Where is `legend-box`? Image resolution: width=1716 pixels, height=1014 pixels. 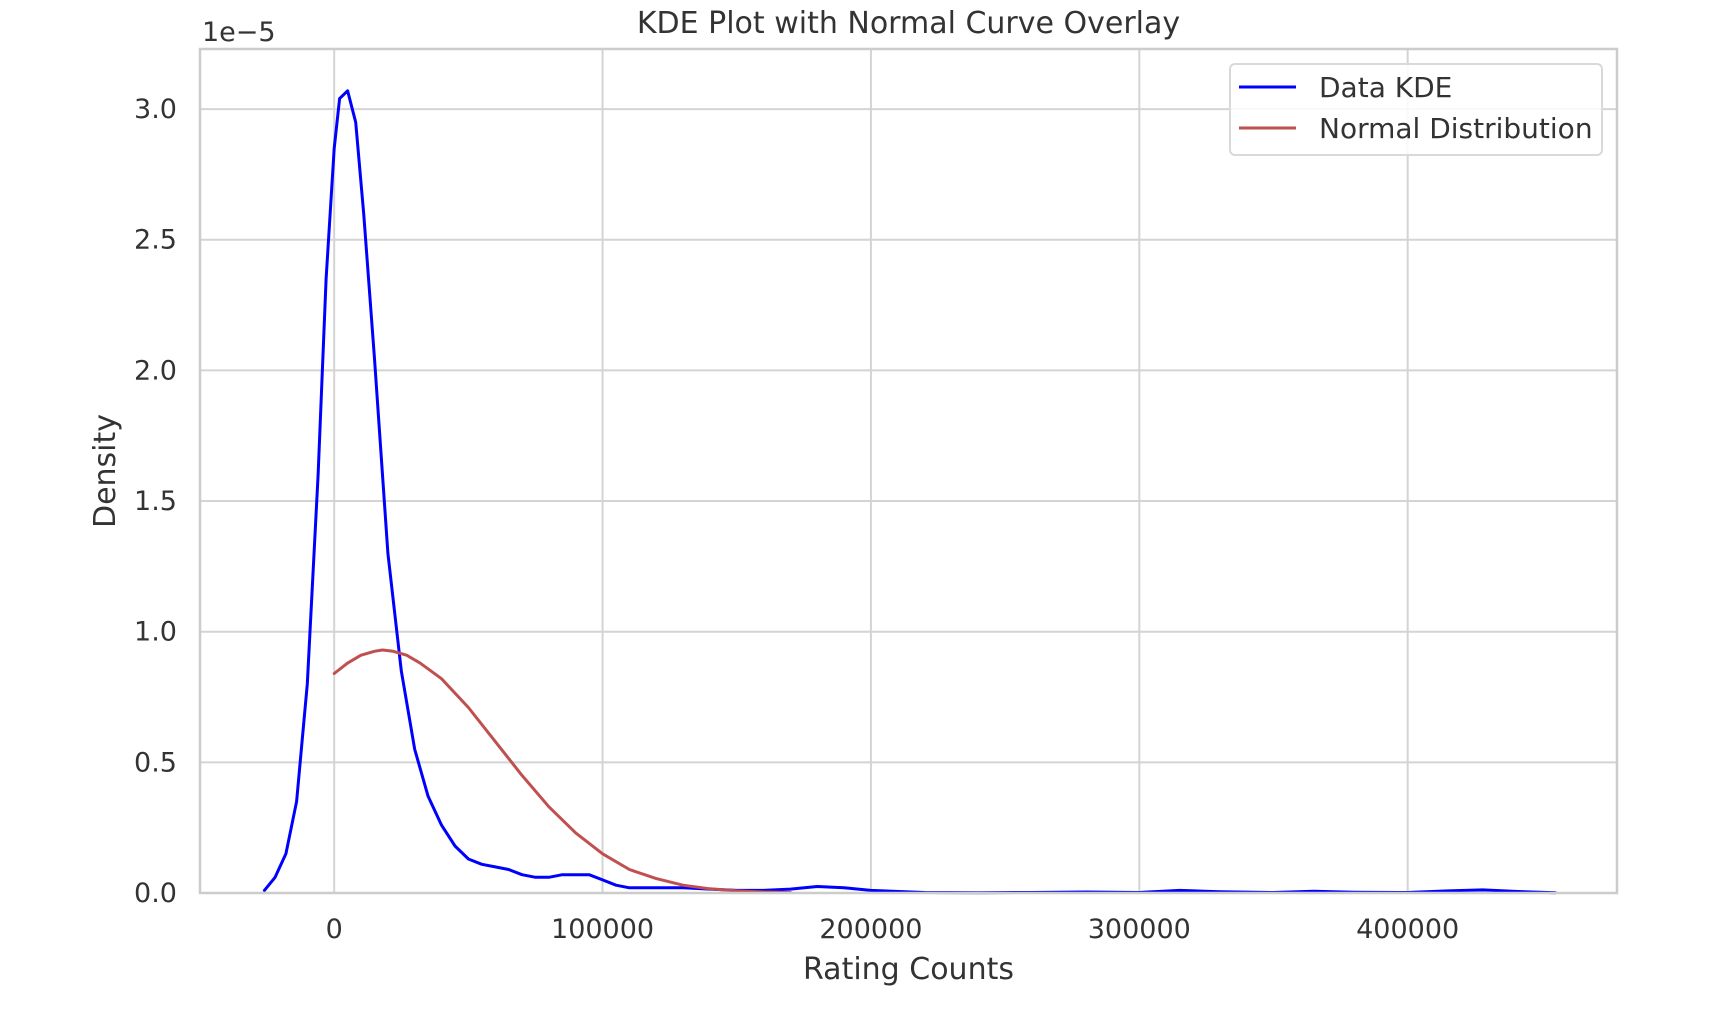 legend-box is located at coordinates (1416, 109).